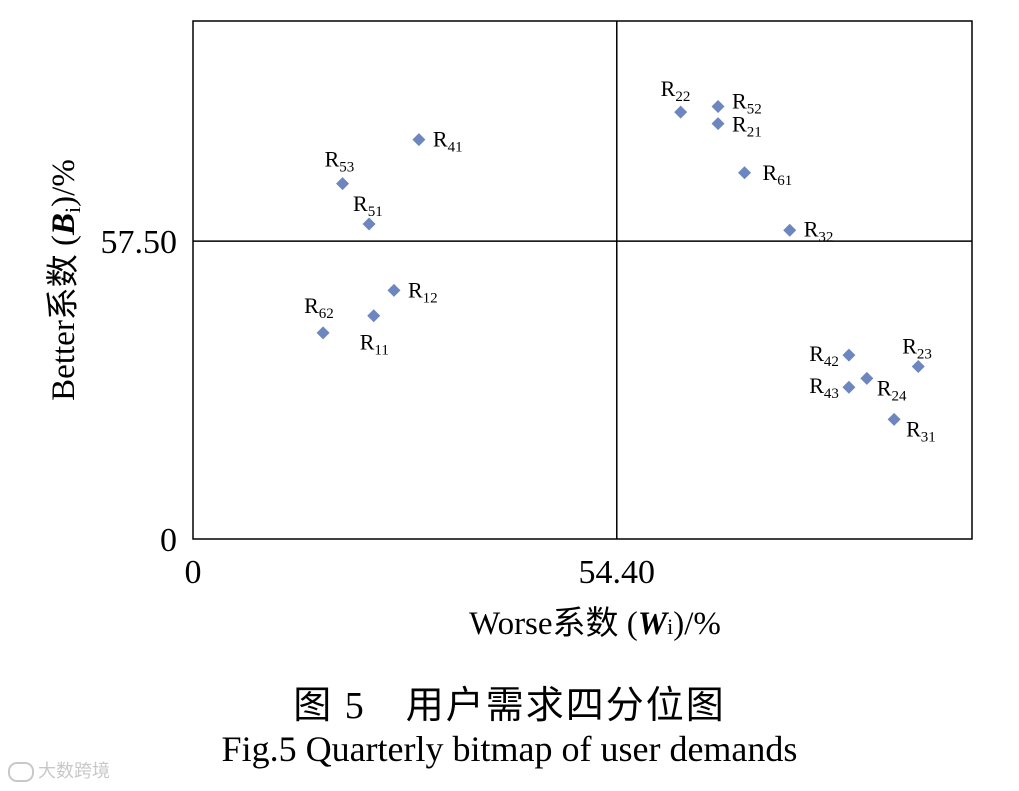  What do you see at coordinates (921, 430) in the screenshot?
I see `point-label-r31: R31` at bounding box center [921, 430].